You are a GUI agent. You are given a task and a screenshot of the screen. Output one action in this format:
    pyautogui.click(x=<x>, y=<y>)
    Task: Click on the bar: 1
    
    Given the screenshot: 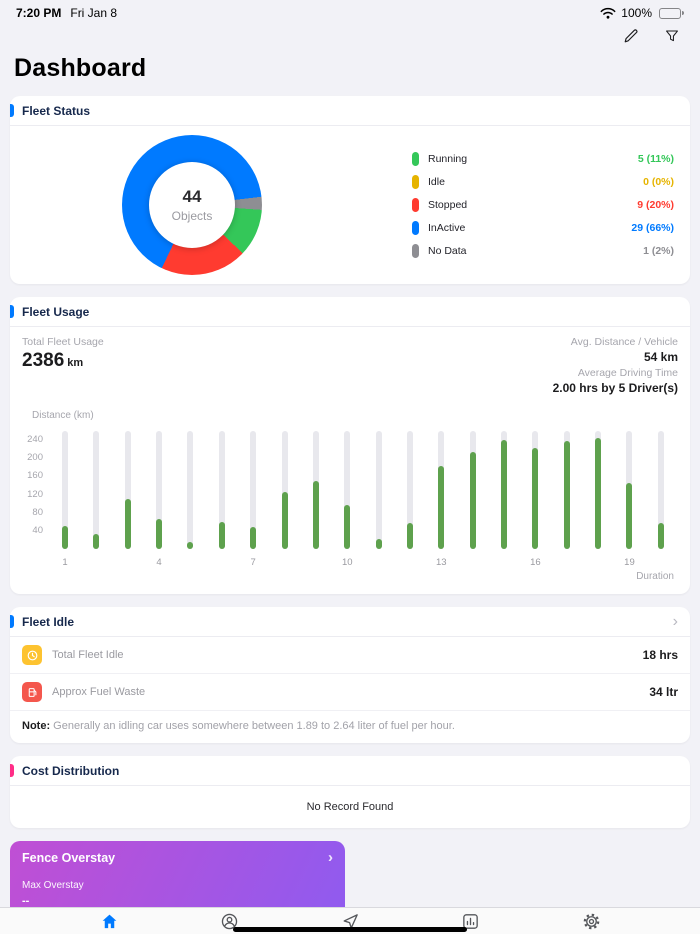 What is the action you would take?
    pyautogui.click(x=65, y=499)
    